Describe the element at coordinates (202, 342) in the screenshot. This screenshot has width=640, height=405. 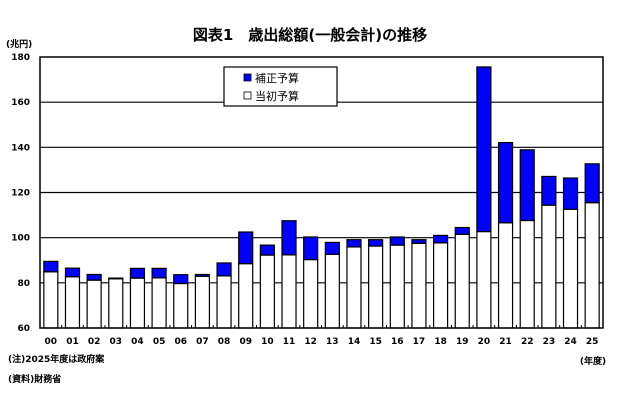
I see `x-tick-label: 07` at that location.